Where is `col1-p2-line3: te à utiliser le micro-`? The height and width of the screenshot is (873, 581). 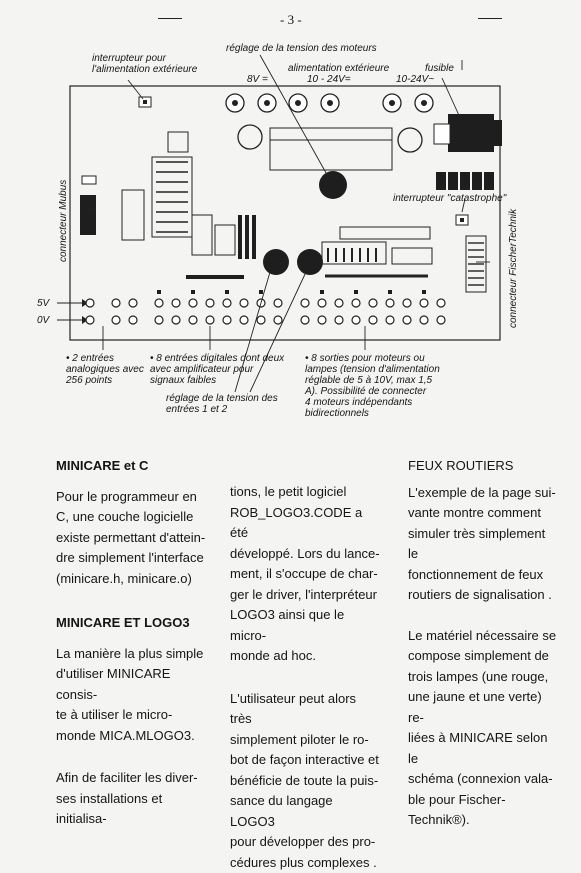
col1-p2-line3: te à utiliser le micro- is located at coordinates (114, 714).